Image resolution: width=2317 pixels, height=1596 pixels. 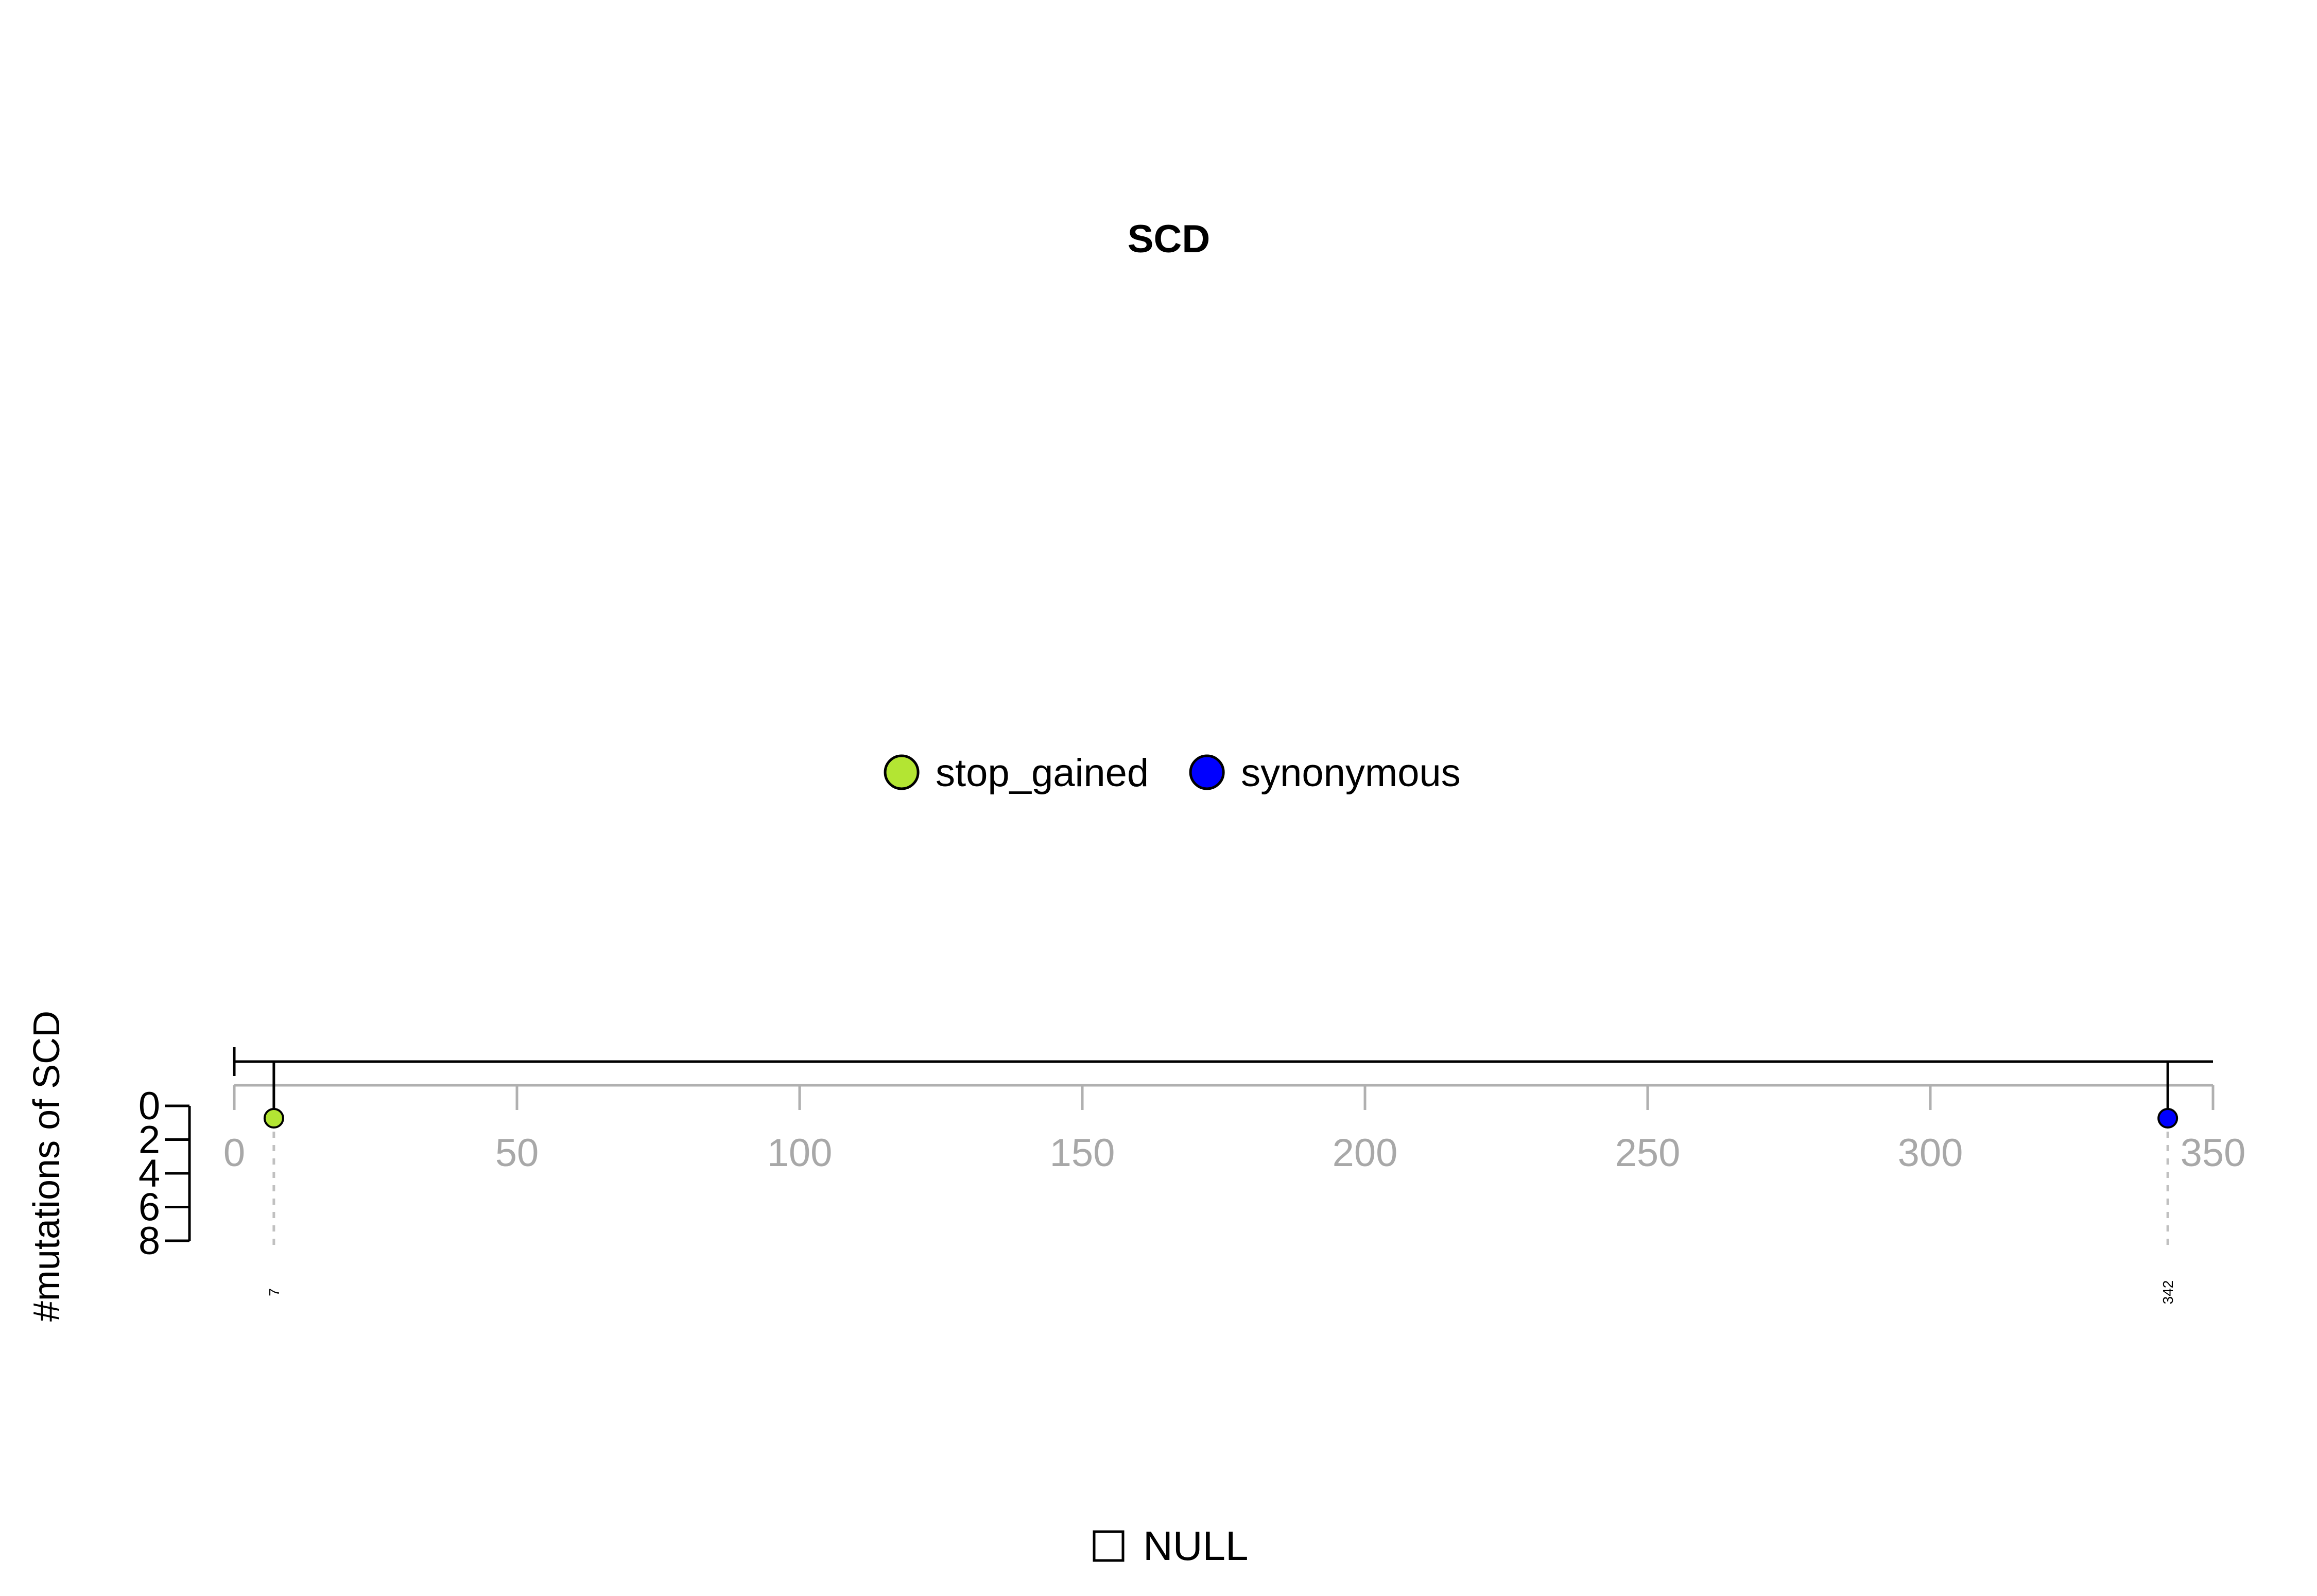 What do you see at coordinates (1365, 1153) in the screenshot?
I see `x-tick-label: 200` at bounding box center [1365, 1153].